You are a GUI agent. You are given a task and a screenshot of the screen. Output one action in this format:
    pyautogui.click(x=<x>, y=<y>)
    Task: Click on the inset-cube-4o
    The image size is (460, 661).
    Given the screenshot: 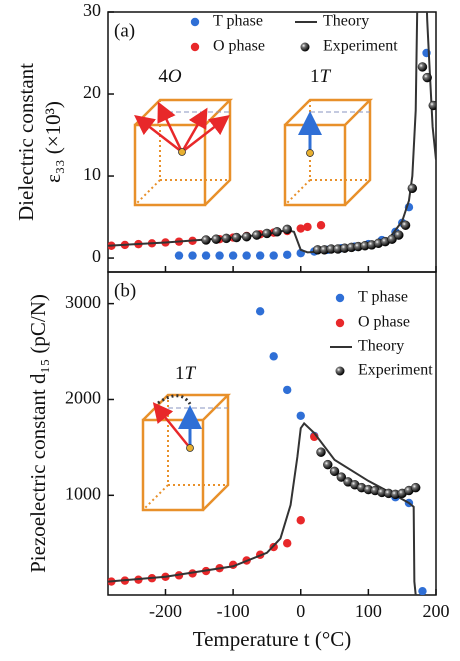 What is the action you would take?
    pyautogui.click(x=183, y=152)
    